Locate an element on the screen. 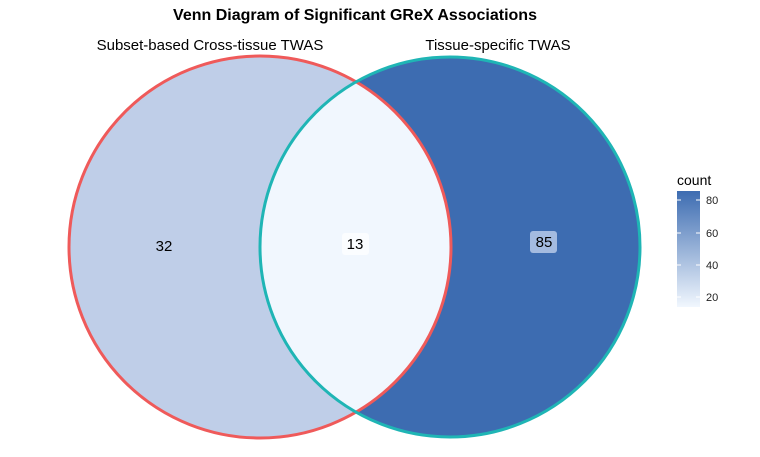 This screenshot has height=457, width=760. legend-ticks is located at coordinates (688, 248).